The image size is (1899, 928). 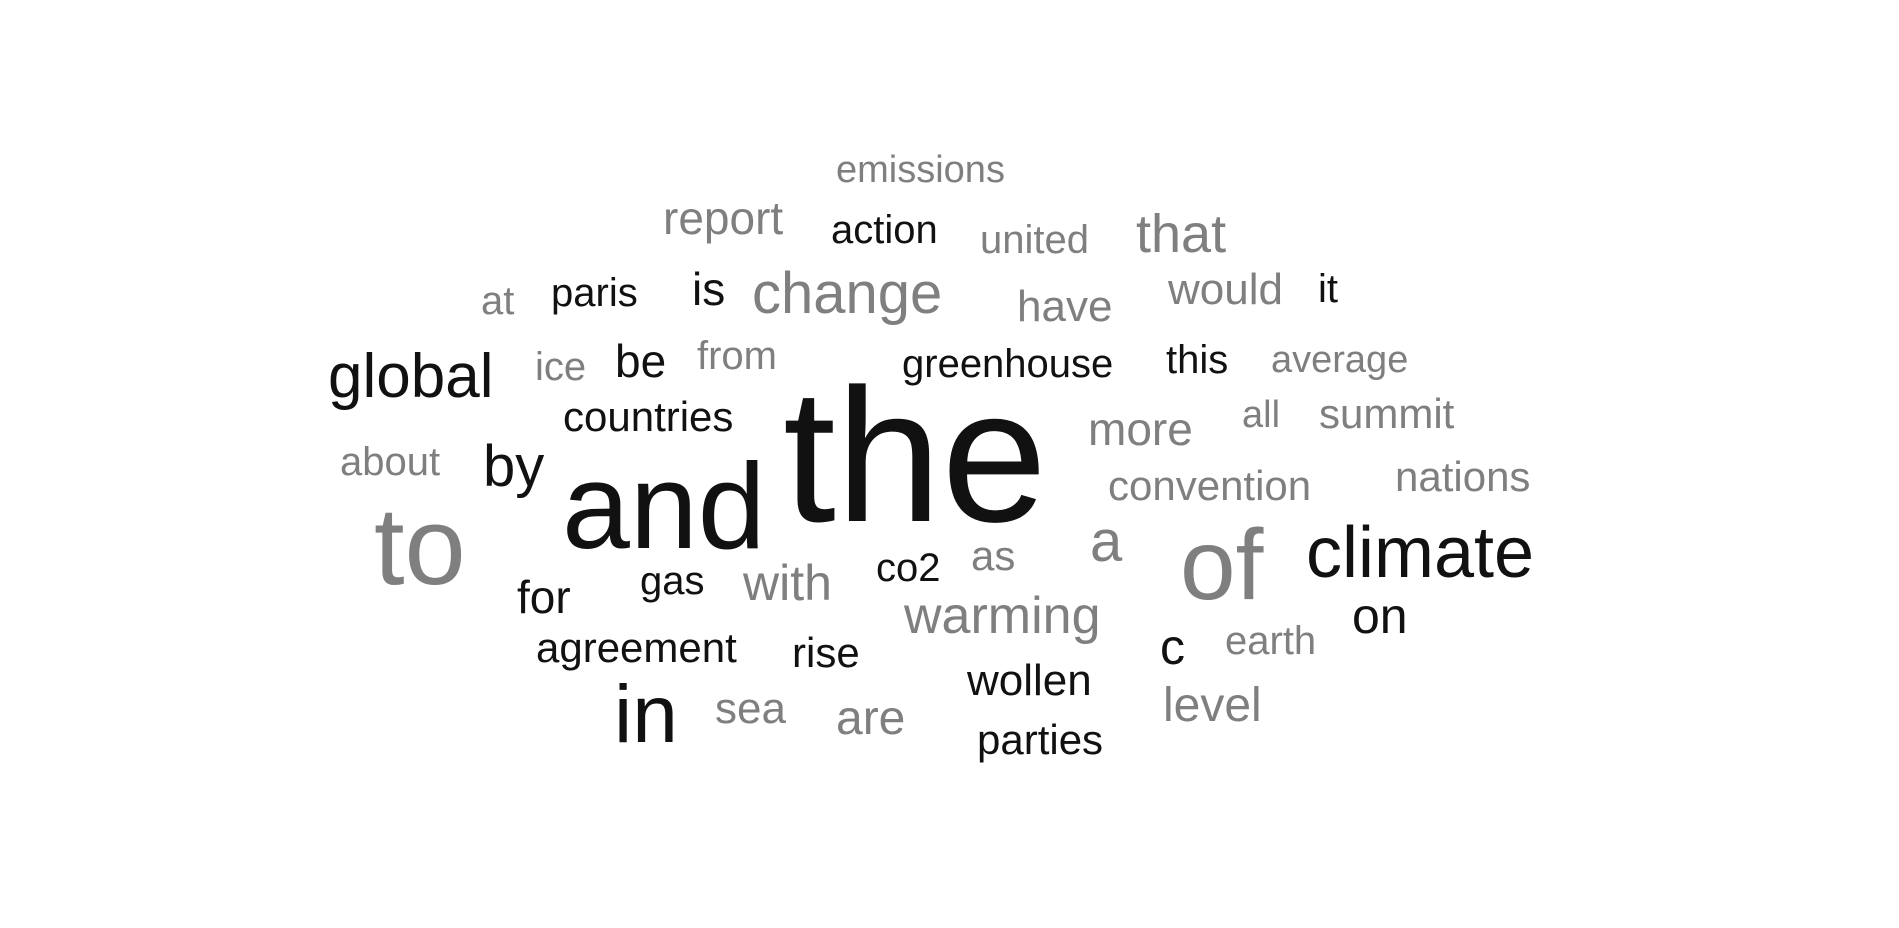 I want to click on word-warming: warming, so click(x=1002, y=615).